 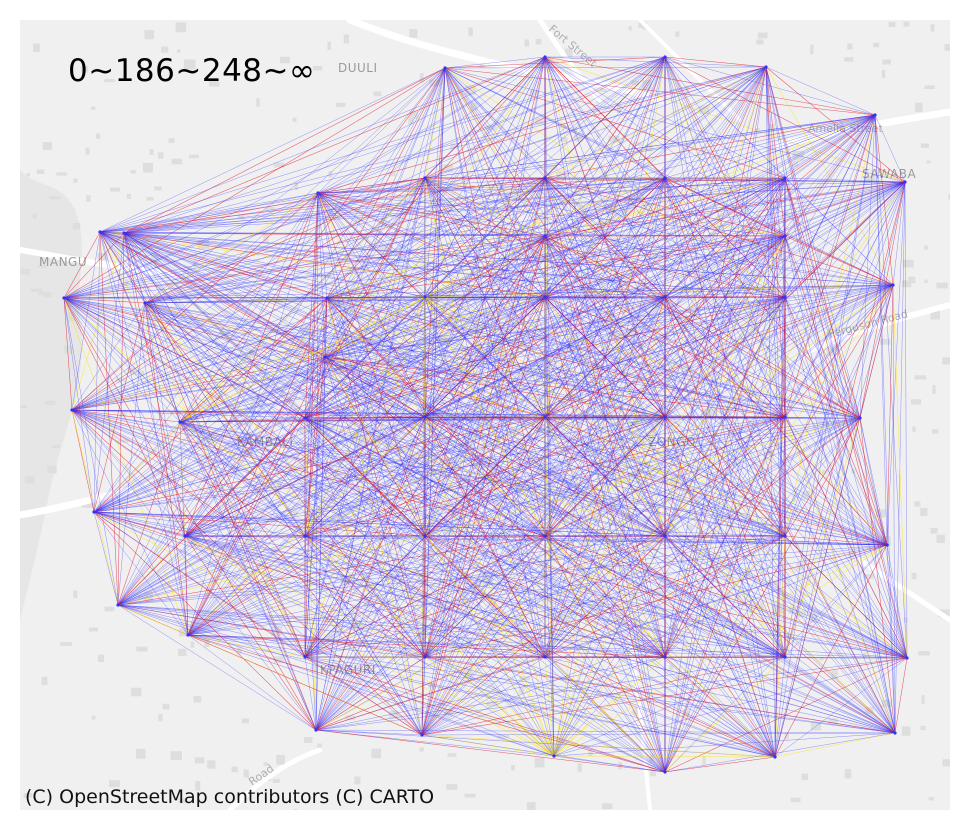 I want to click on od-node-n31, so click(x=185, y=536).